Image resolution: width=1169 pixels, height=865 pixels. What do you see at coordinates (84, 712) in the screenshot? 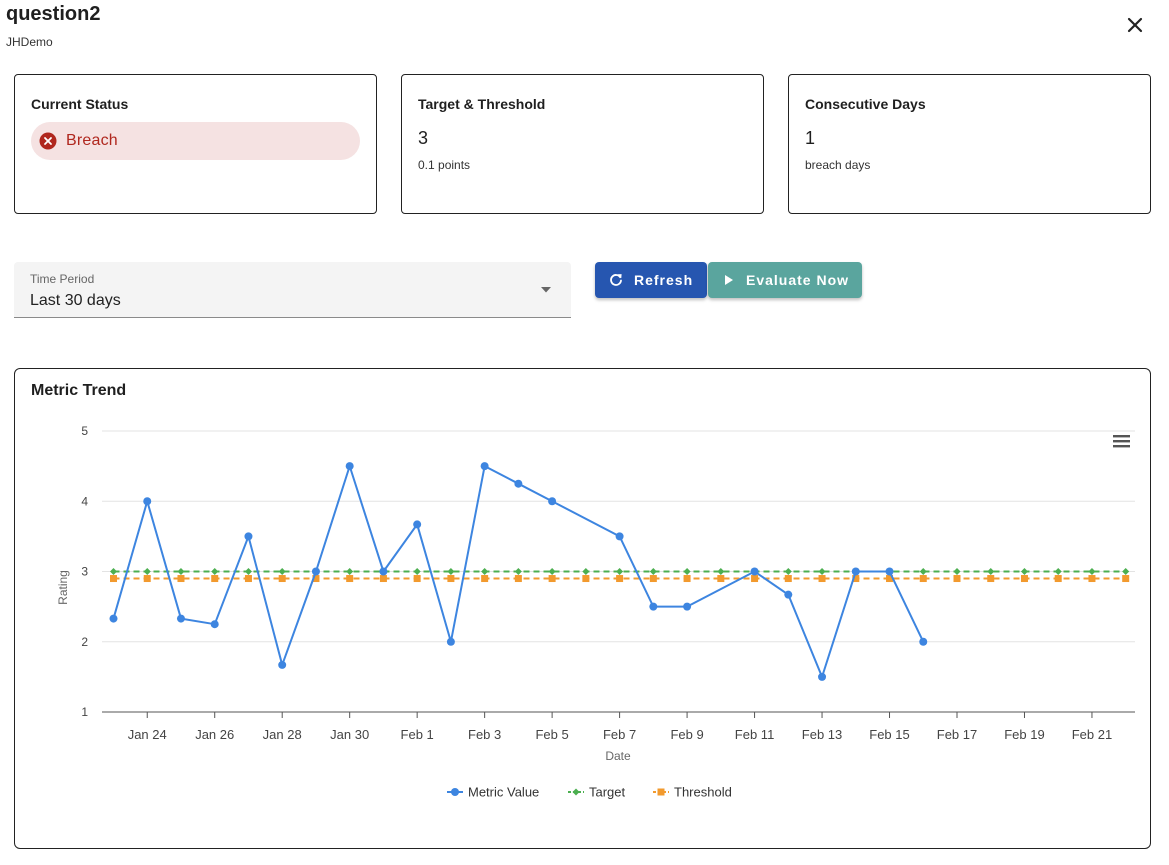
I see `y-tick-label: 1` at bounding box center [84, 712].